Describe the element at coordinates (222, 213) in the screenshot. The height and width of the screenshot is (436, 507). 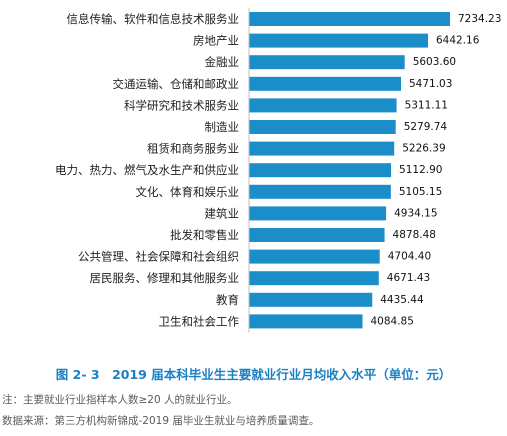
I see `category-label: 建筑业` at that location.